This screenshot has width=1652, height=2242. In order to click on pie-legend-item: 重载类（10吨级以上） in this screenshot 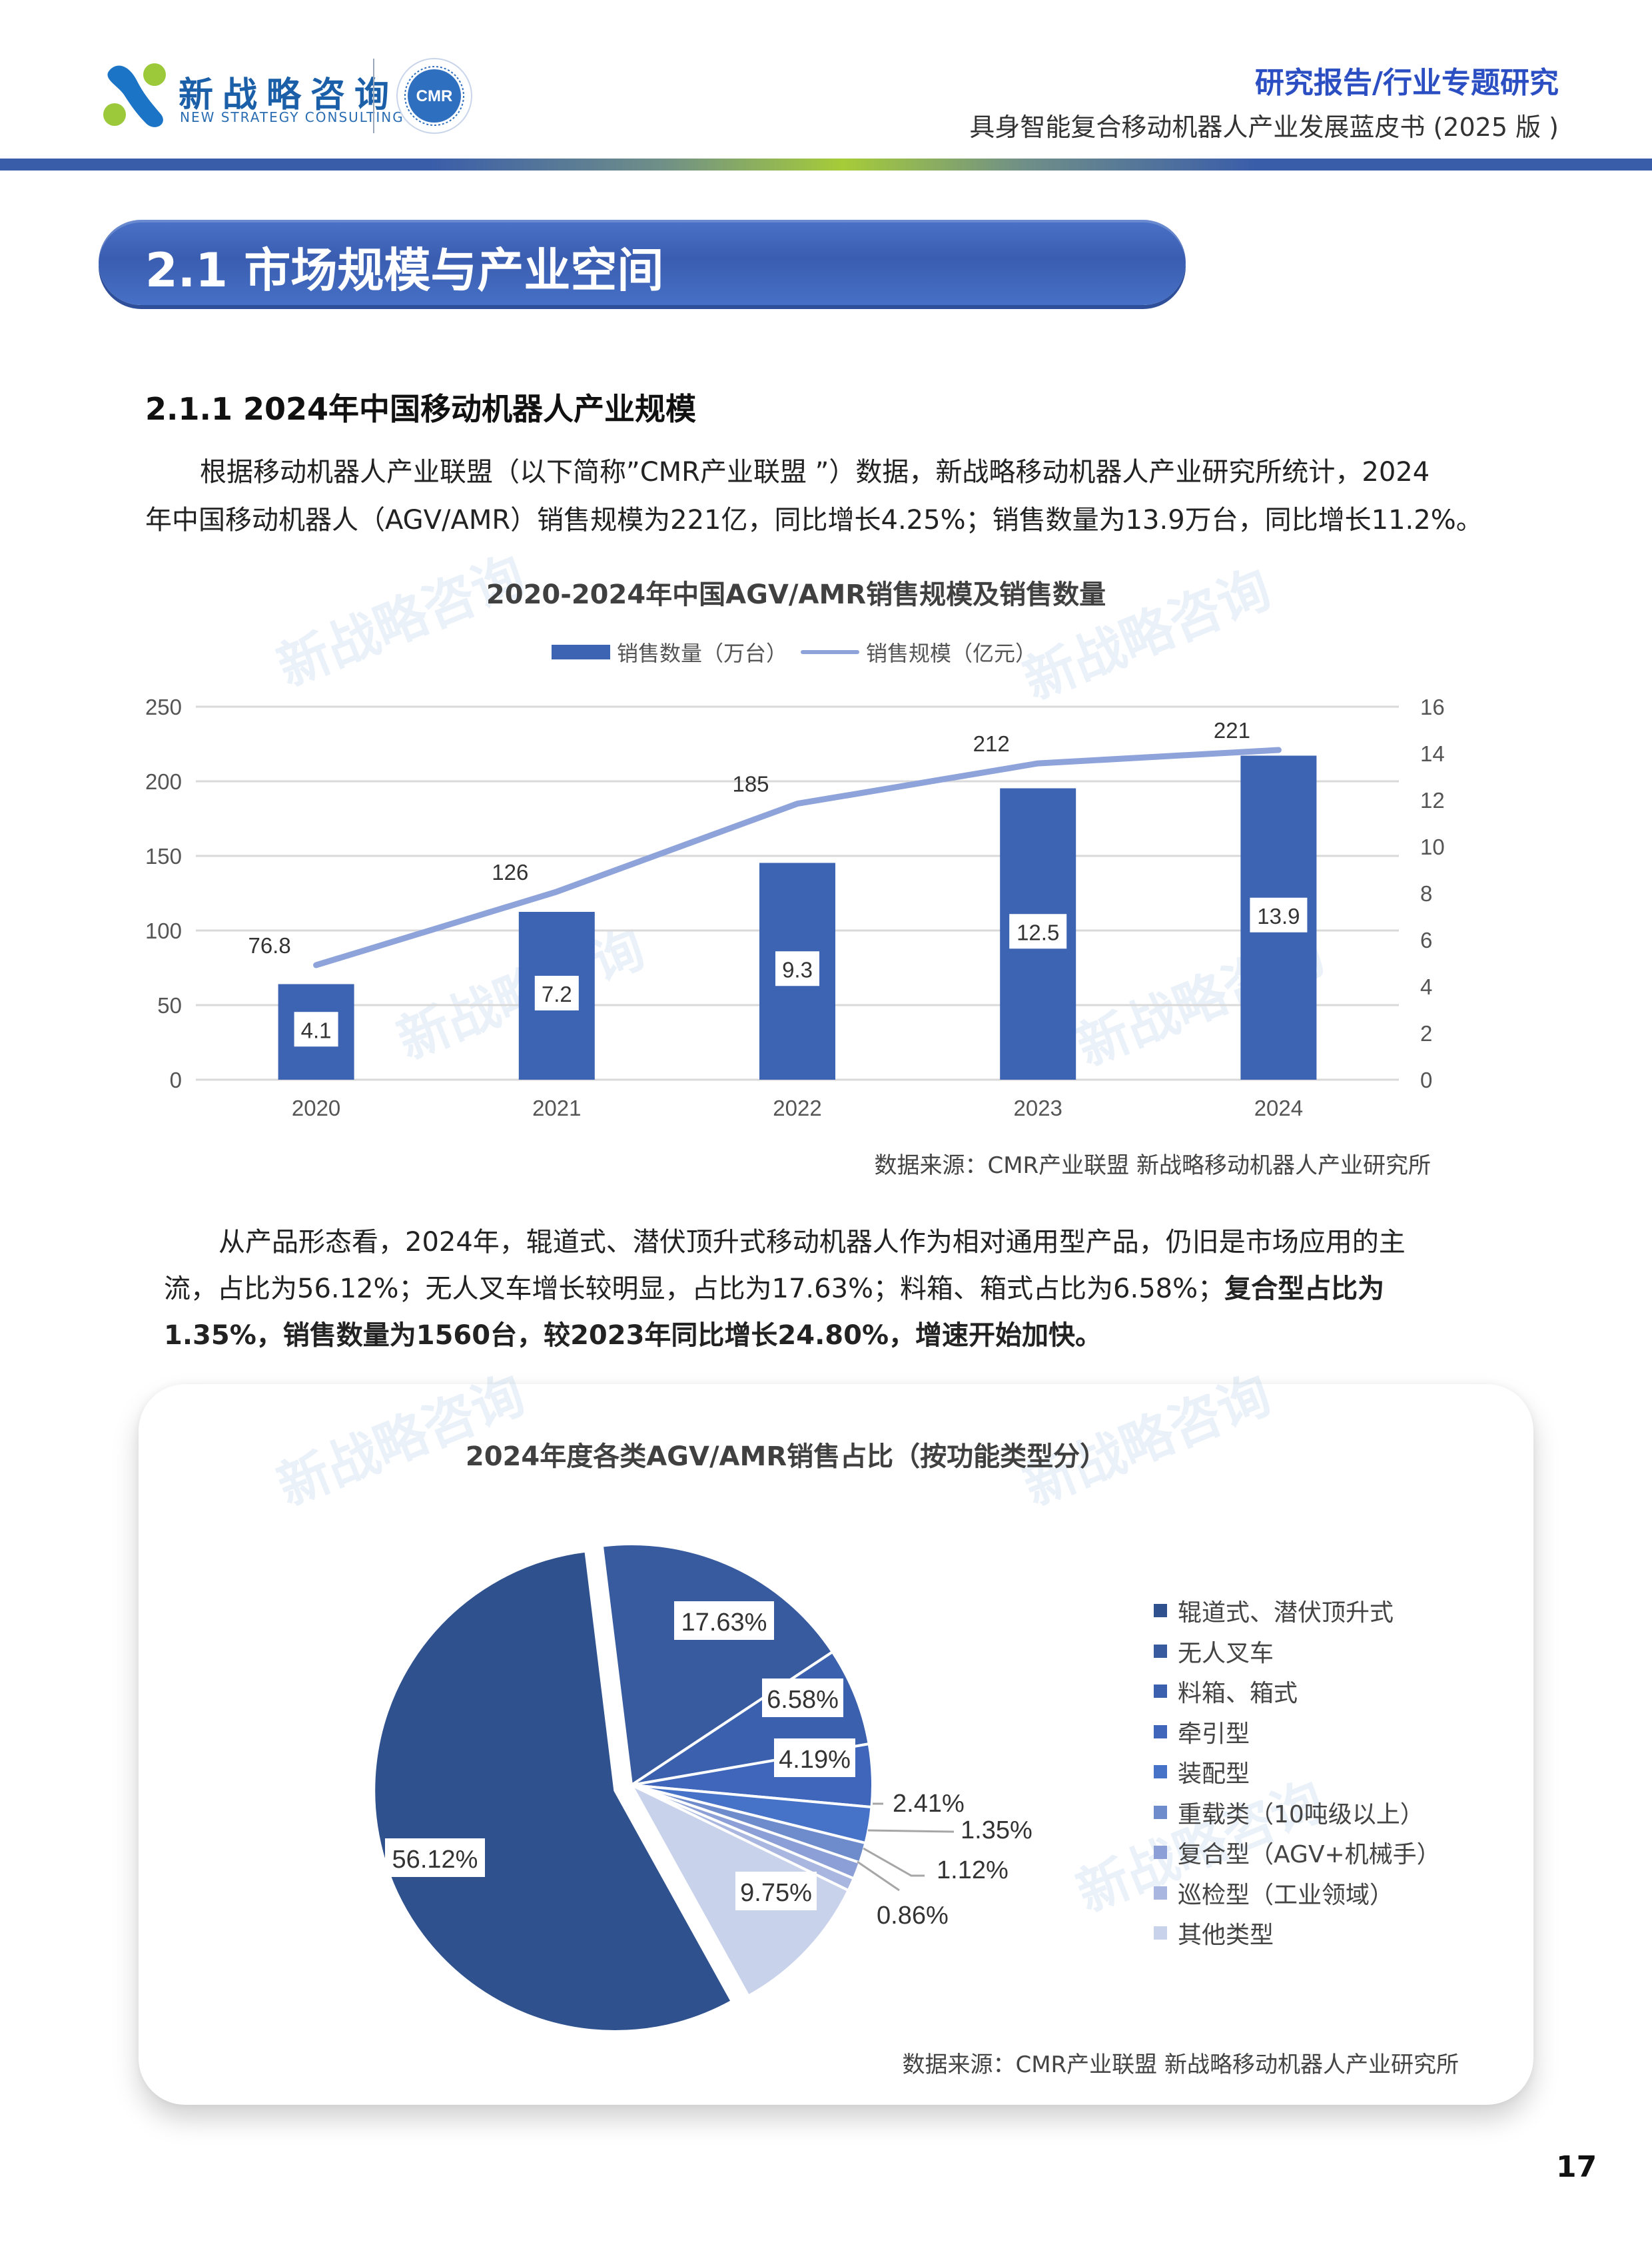, I will do `click(1297, 1812)`.